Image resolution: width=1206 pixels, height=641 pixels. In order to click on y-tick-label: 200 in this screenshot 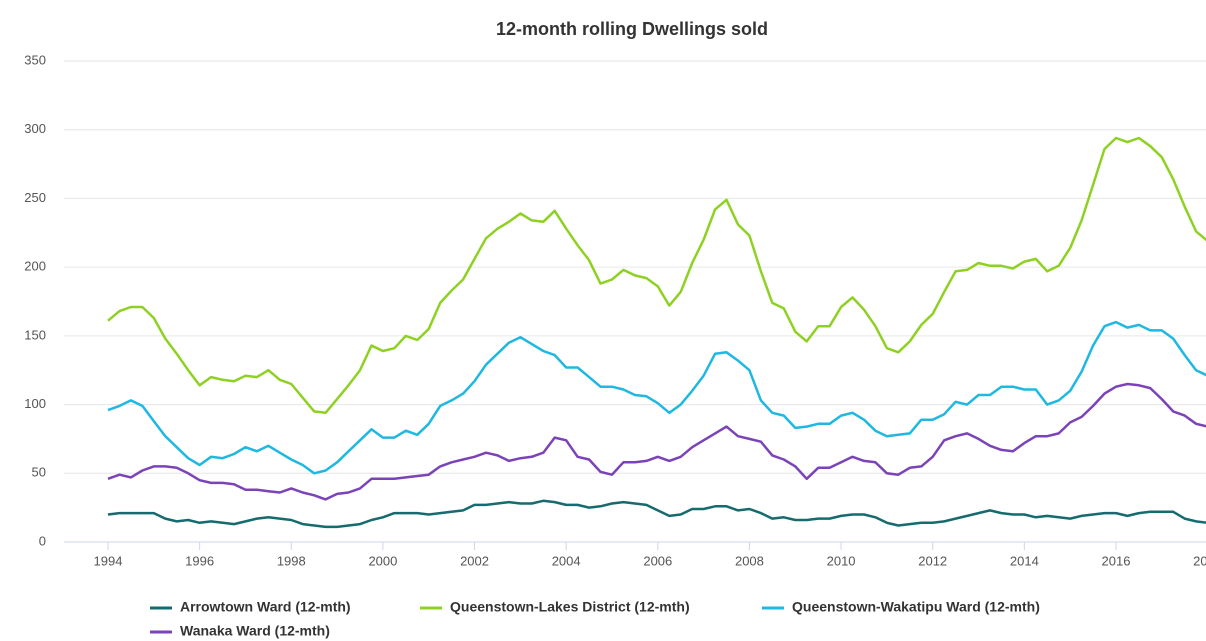, I will do `click(35, 266)`.